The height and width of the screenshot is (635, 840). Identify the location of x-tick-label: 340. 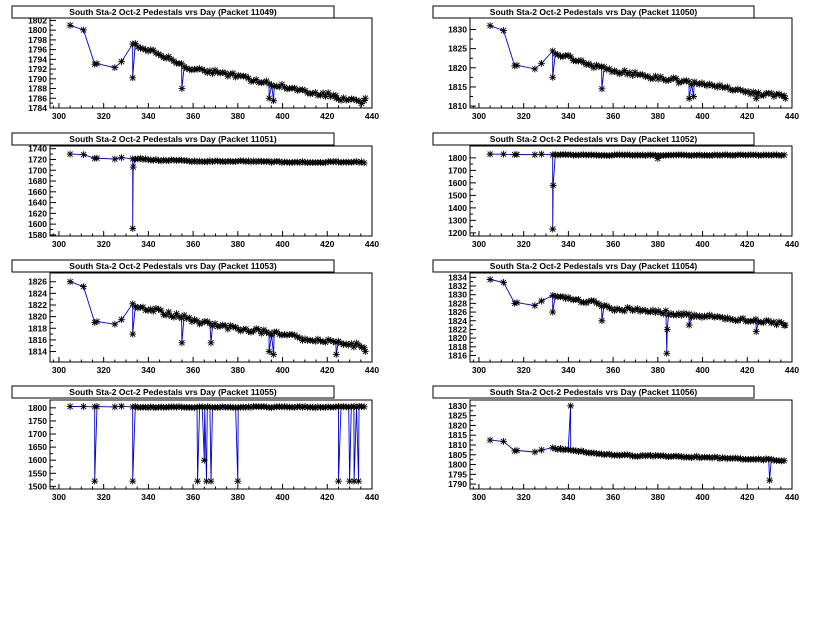
(148, 244).